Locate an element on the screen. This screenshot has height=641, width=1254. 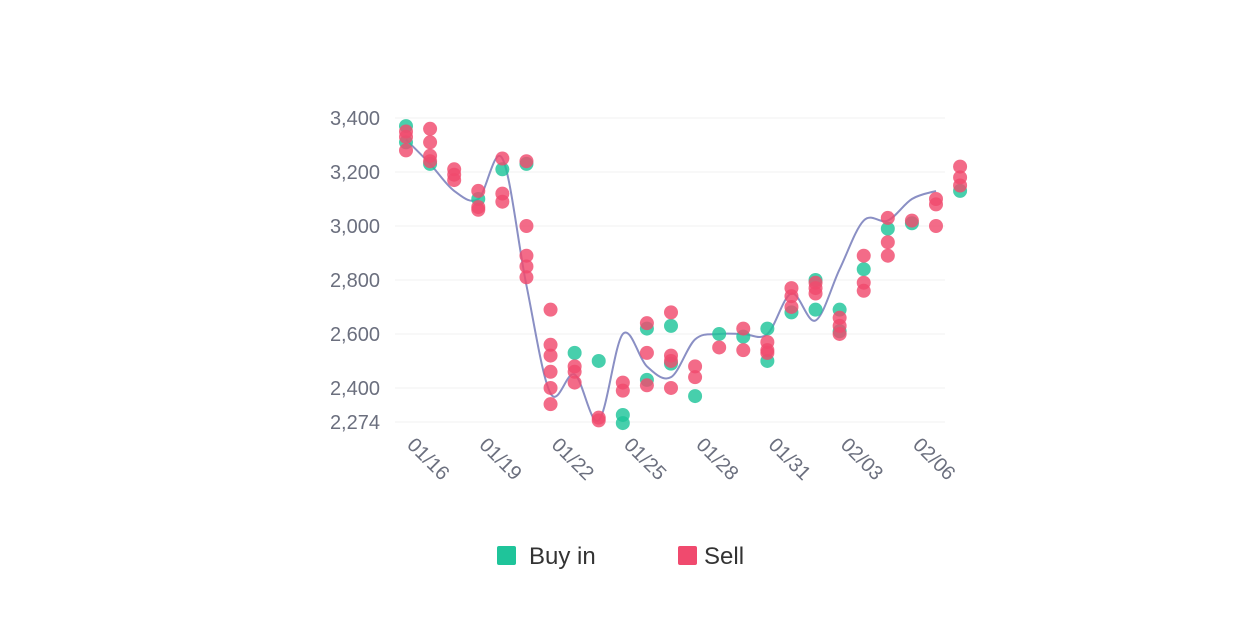
y-axis: 3,400 3,200 3,000 2,800 2,600 2,400 2,274 is located at coordinates (355, 271).